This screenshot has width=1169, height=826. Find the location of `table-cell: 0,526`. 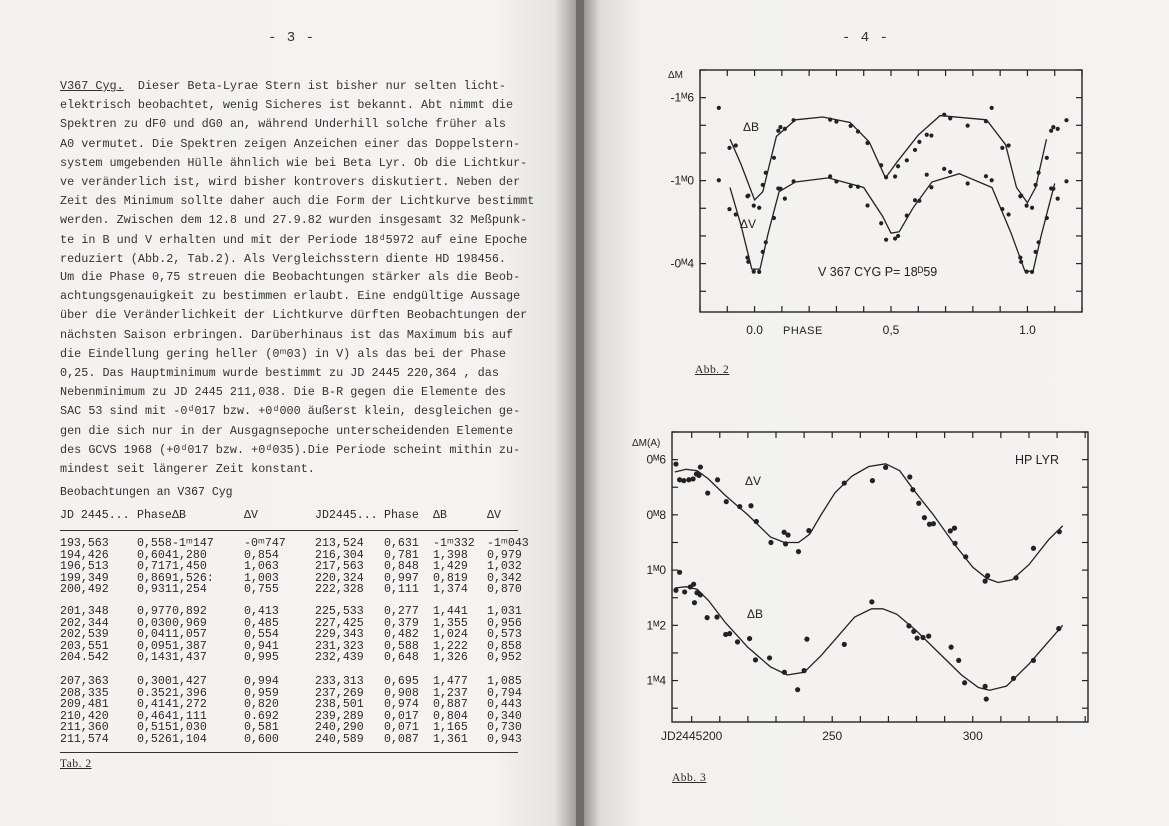

table-cell: 0,526 is located at coordinates (154, 739).